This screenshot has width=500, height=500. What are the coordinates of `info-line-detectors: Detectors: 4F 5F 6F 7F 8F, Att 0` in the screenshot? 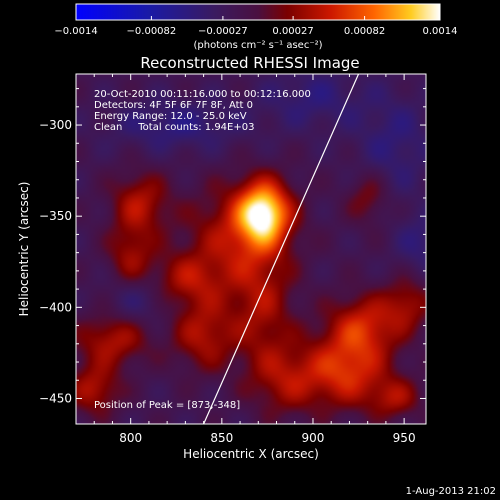 It's located at (173, 105).